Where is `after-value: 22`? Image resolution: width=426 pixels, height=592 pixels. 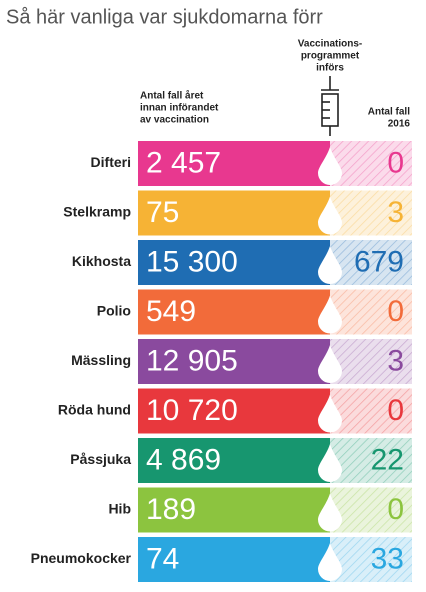
after-value: 22 is located at coordinates (387, 459).